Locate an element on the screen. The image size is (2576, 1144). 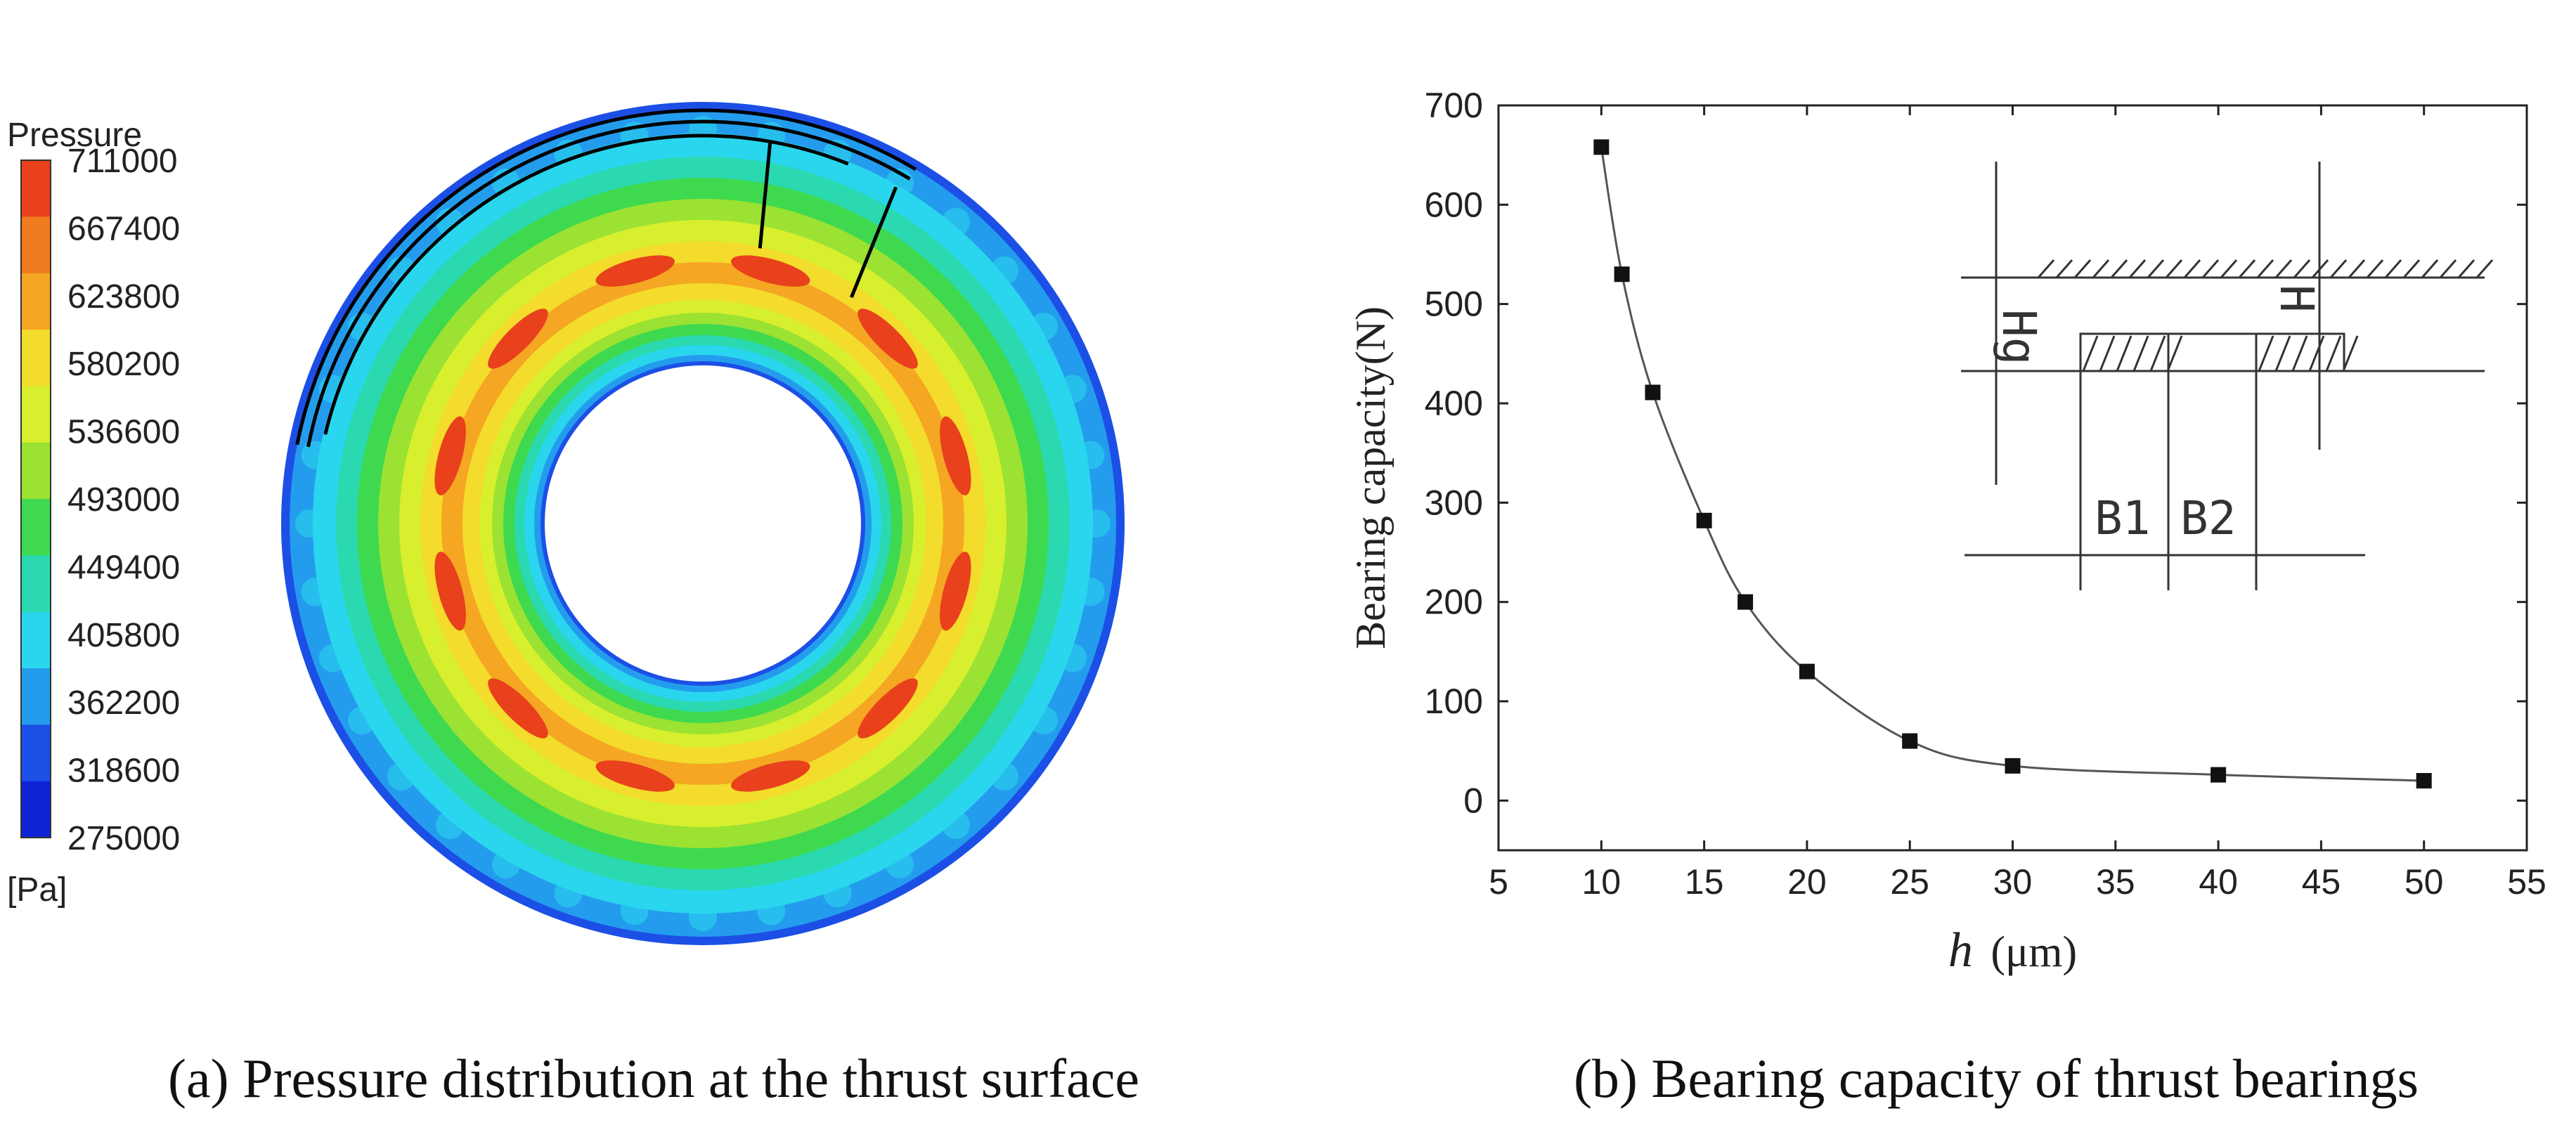
x-tick-label: 10 is located at coordinates (1601, 882).